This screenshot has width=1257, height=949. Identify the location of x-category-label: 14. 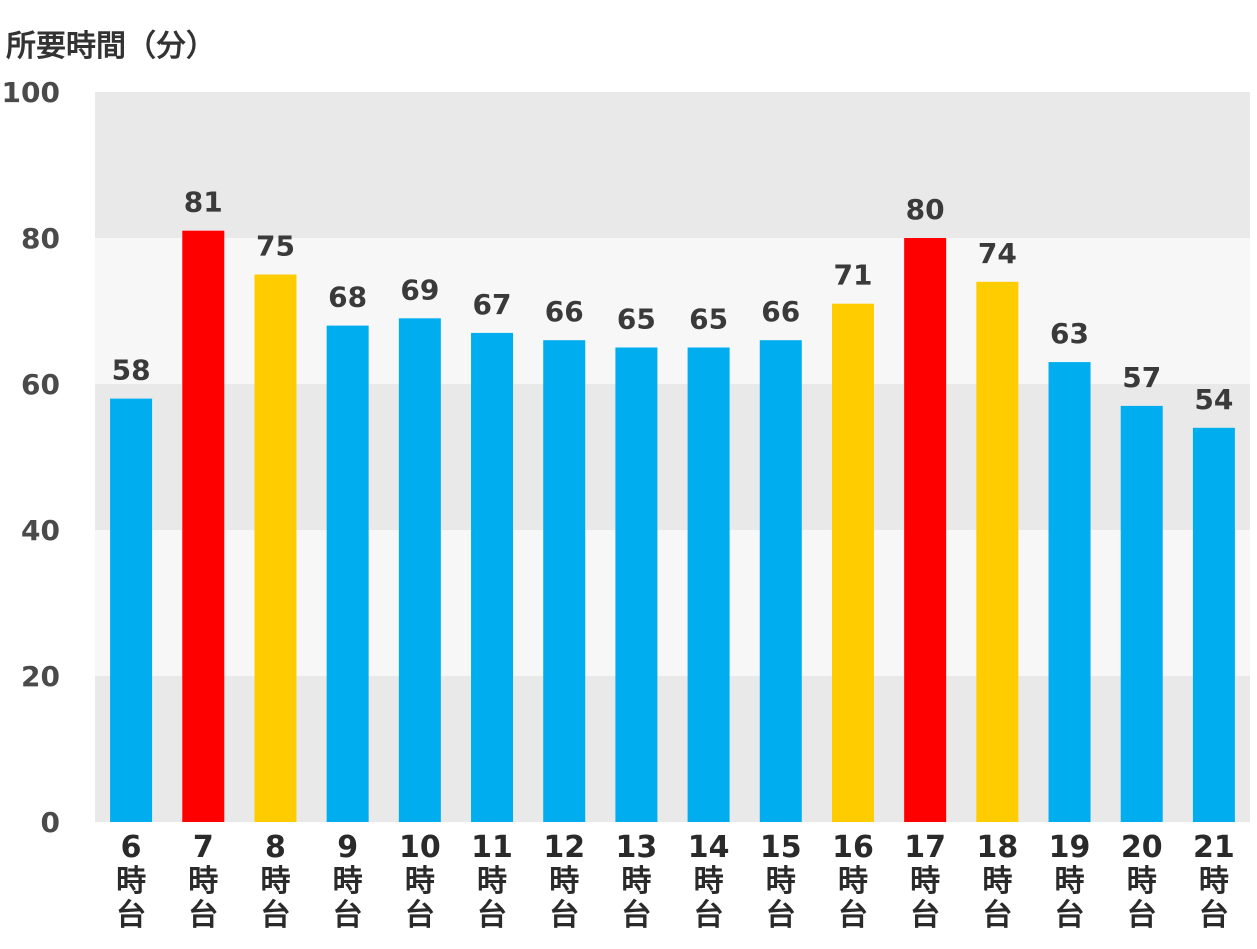
(709, 847).